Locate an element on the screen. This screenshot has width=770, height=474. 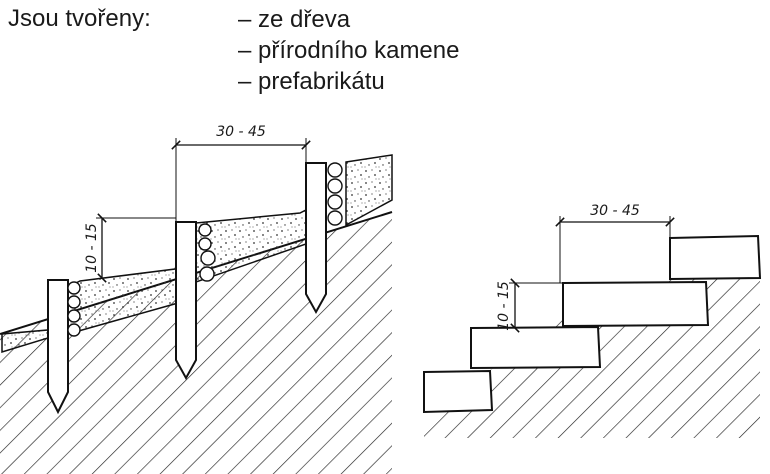
material-item-wood: – ze dřeva is located at coordinates (294, 19).